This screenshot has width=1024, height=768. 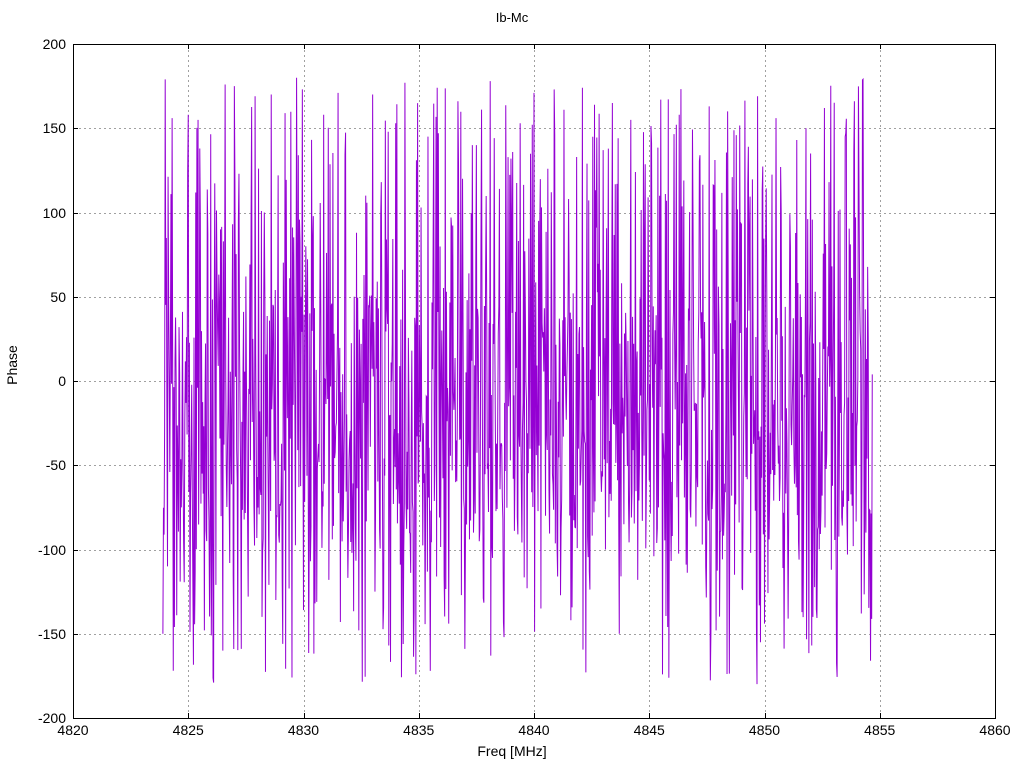 What do you see at coordinates (764, 730) in the screenshot?
I see `x-tick-label: 4850` at bounding box center [764, 730].